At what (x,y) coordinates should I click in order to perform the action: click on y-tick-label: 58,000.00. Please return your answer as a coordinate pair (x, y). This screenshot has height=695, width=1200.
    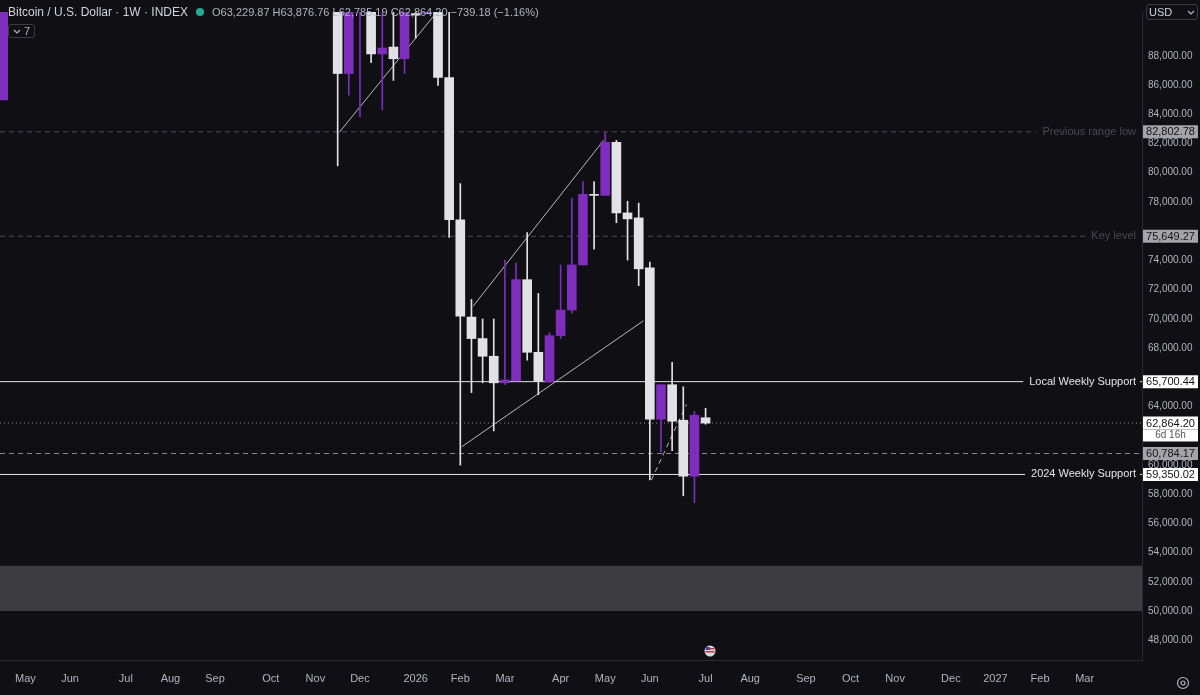
    Looking at the image, I should click on (1170, 493).